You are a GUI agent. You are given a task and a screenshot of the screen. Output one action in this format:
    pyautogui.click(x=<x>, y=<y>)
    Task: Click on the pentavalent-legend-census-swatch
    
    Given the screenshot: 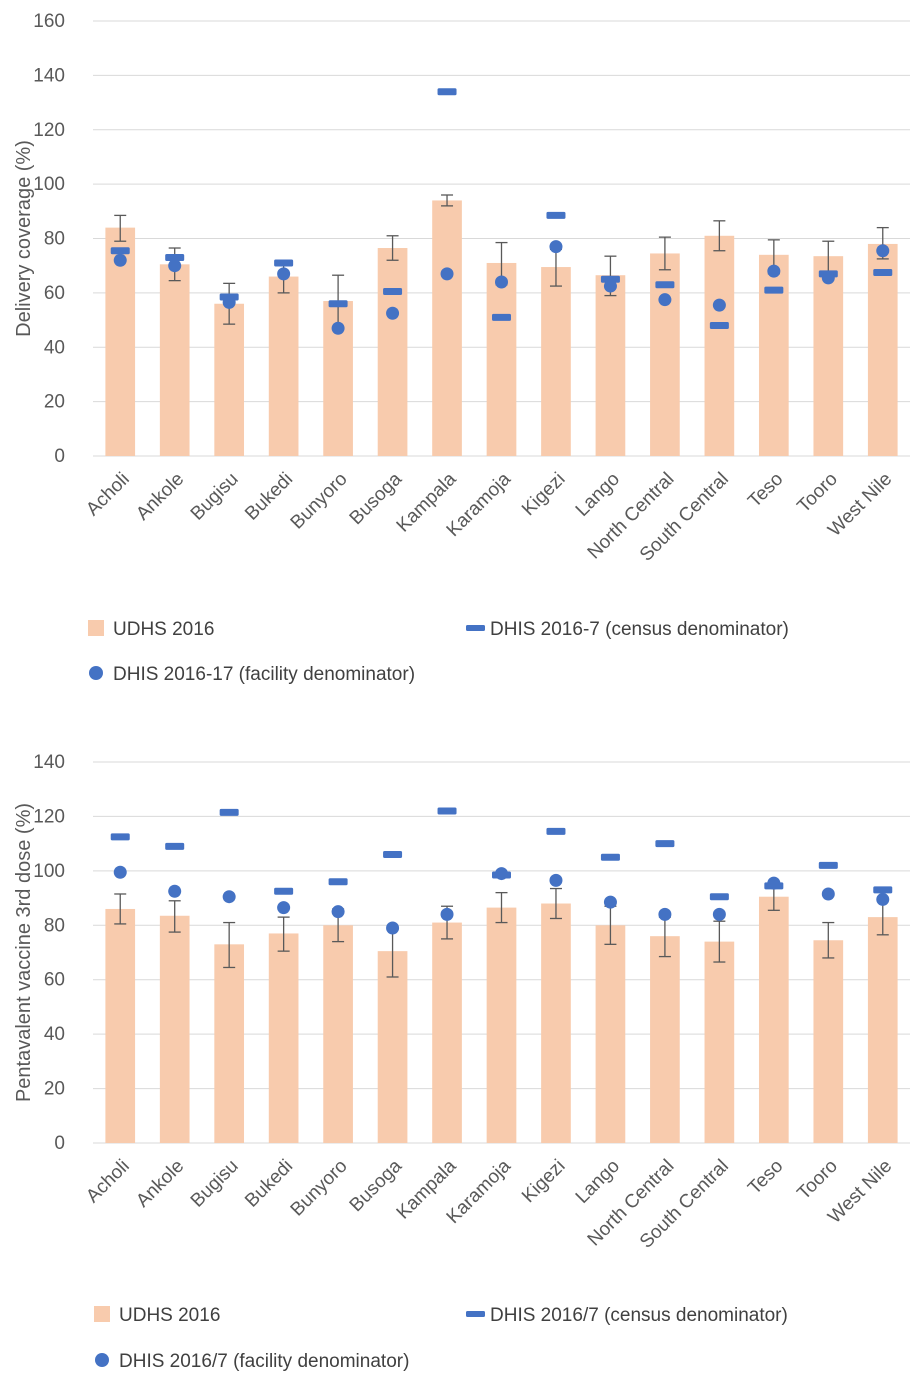 What is the action you would take?
    pyautogui.click(x=475, y=1314)
    